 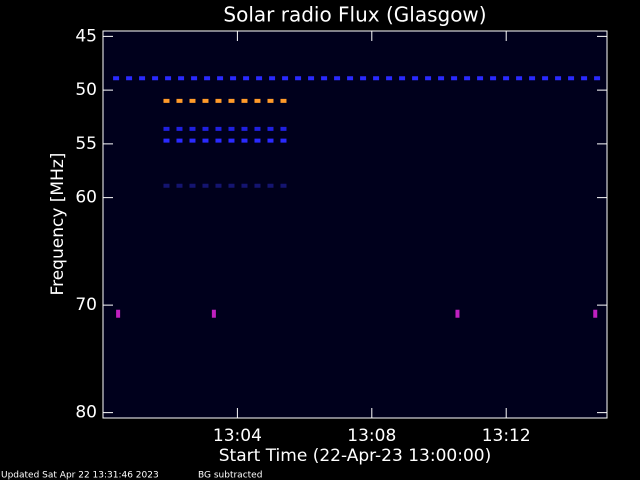 I want to click on x-axis-label: Start Time (22-Apr-23 13:00:00), so click(x=355, y=456).